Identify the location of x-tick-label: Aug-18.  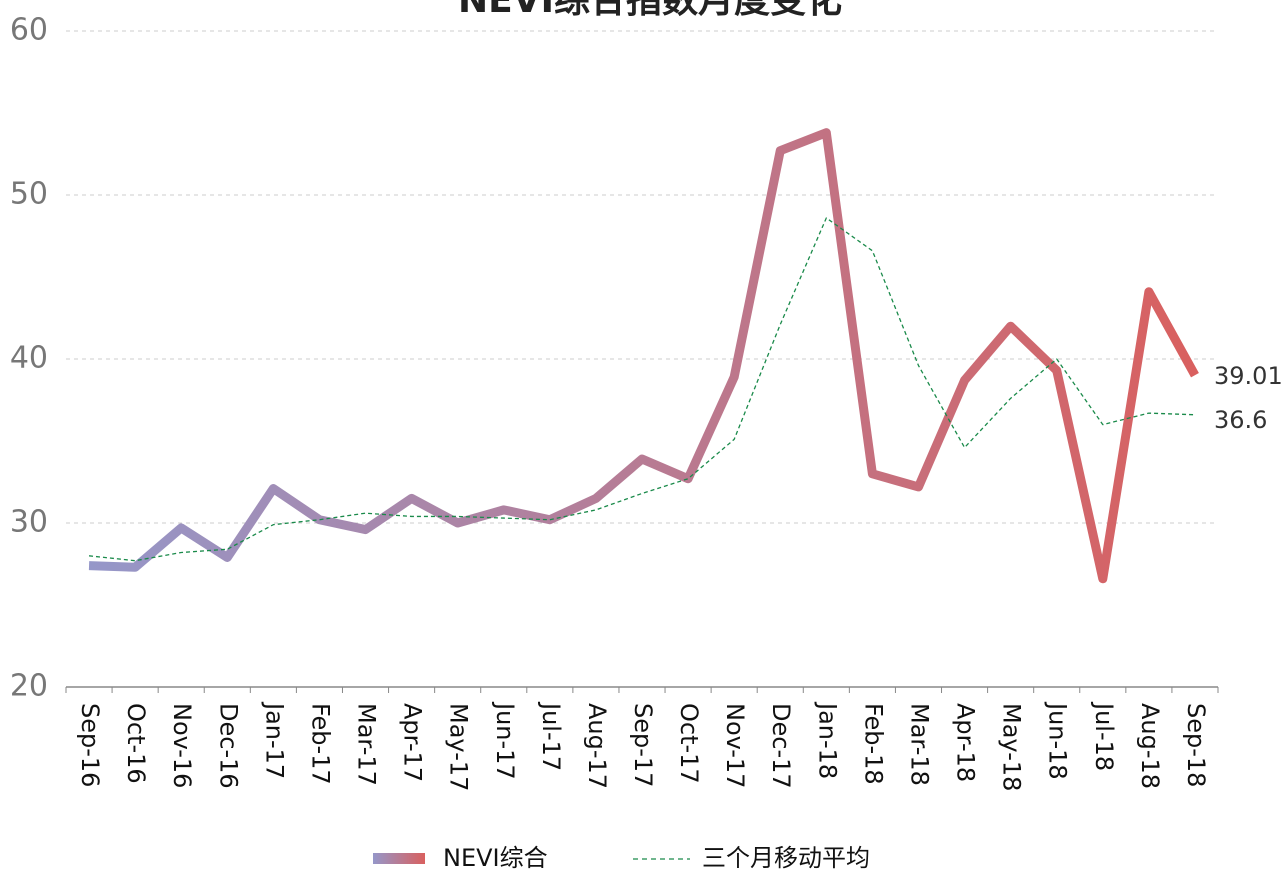
(1150, 746).